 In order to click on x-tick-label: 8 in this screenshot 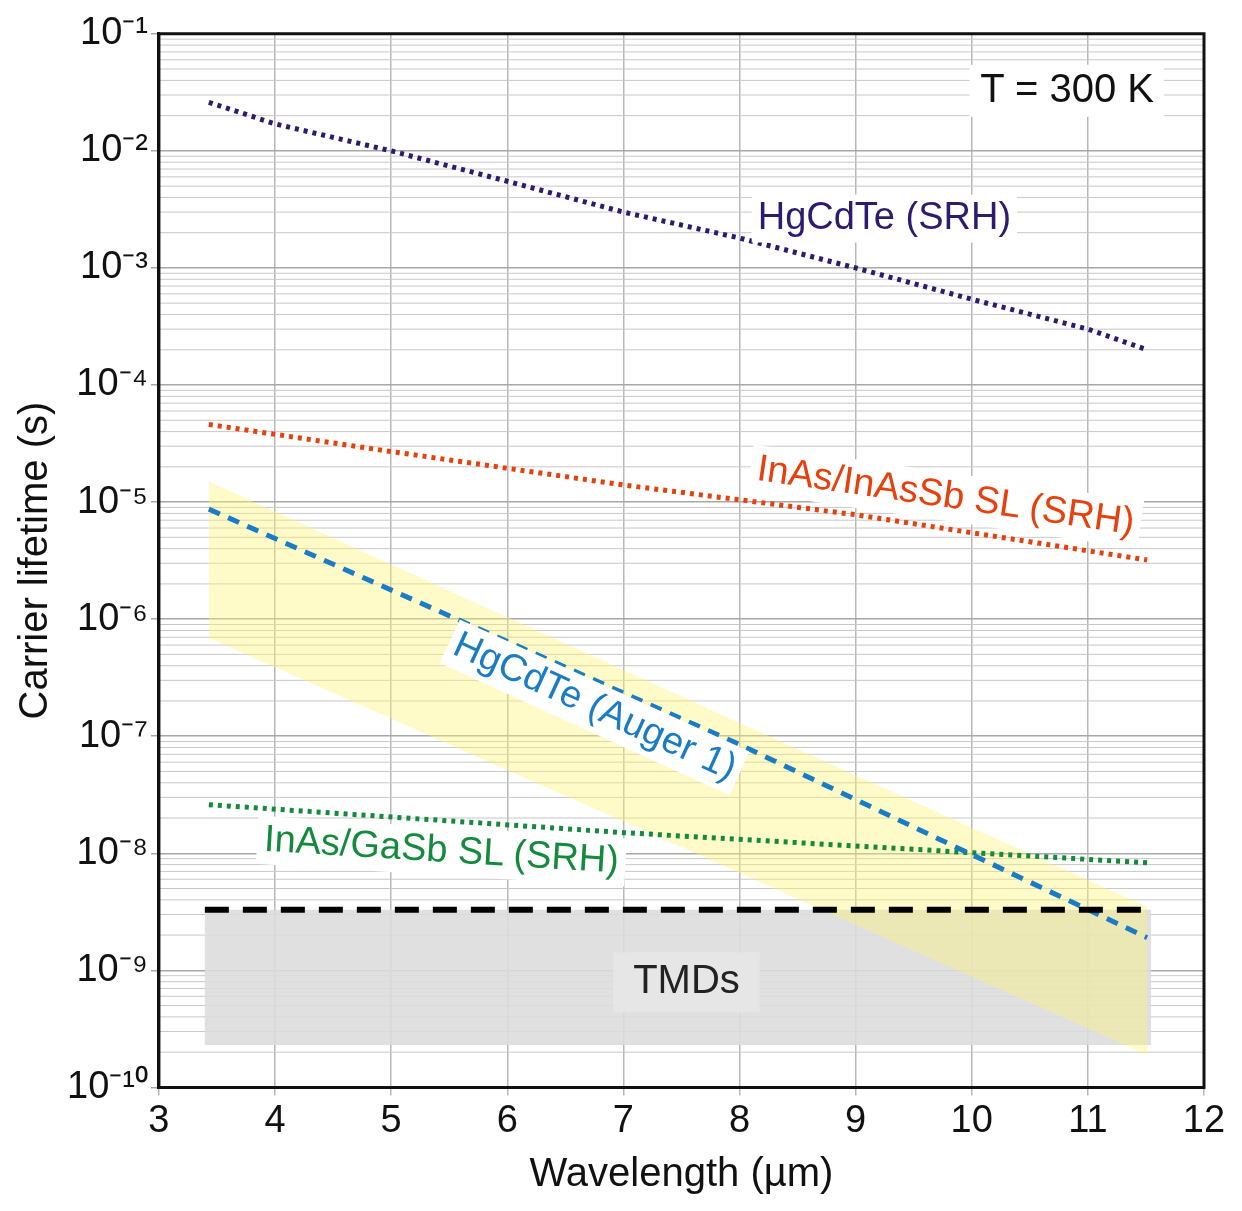, I will do `click(739, 1118)`.